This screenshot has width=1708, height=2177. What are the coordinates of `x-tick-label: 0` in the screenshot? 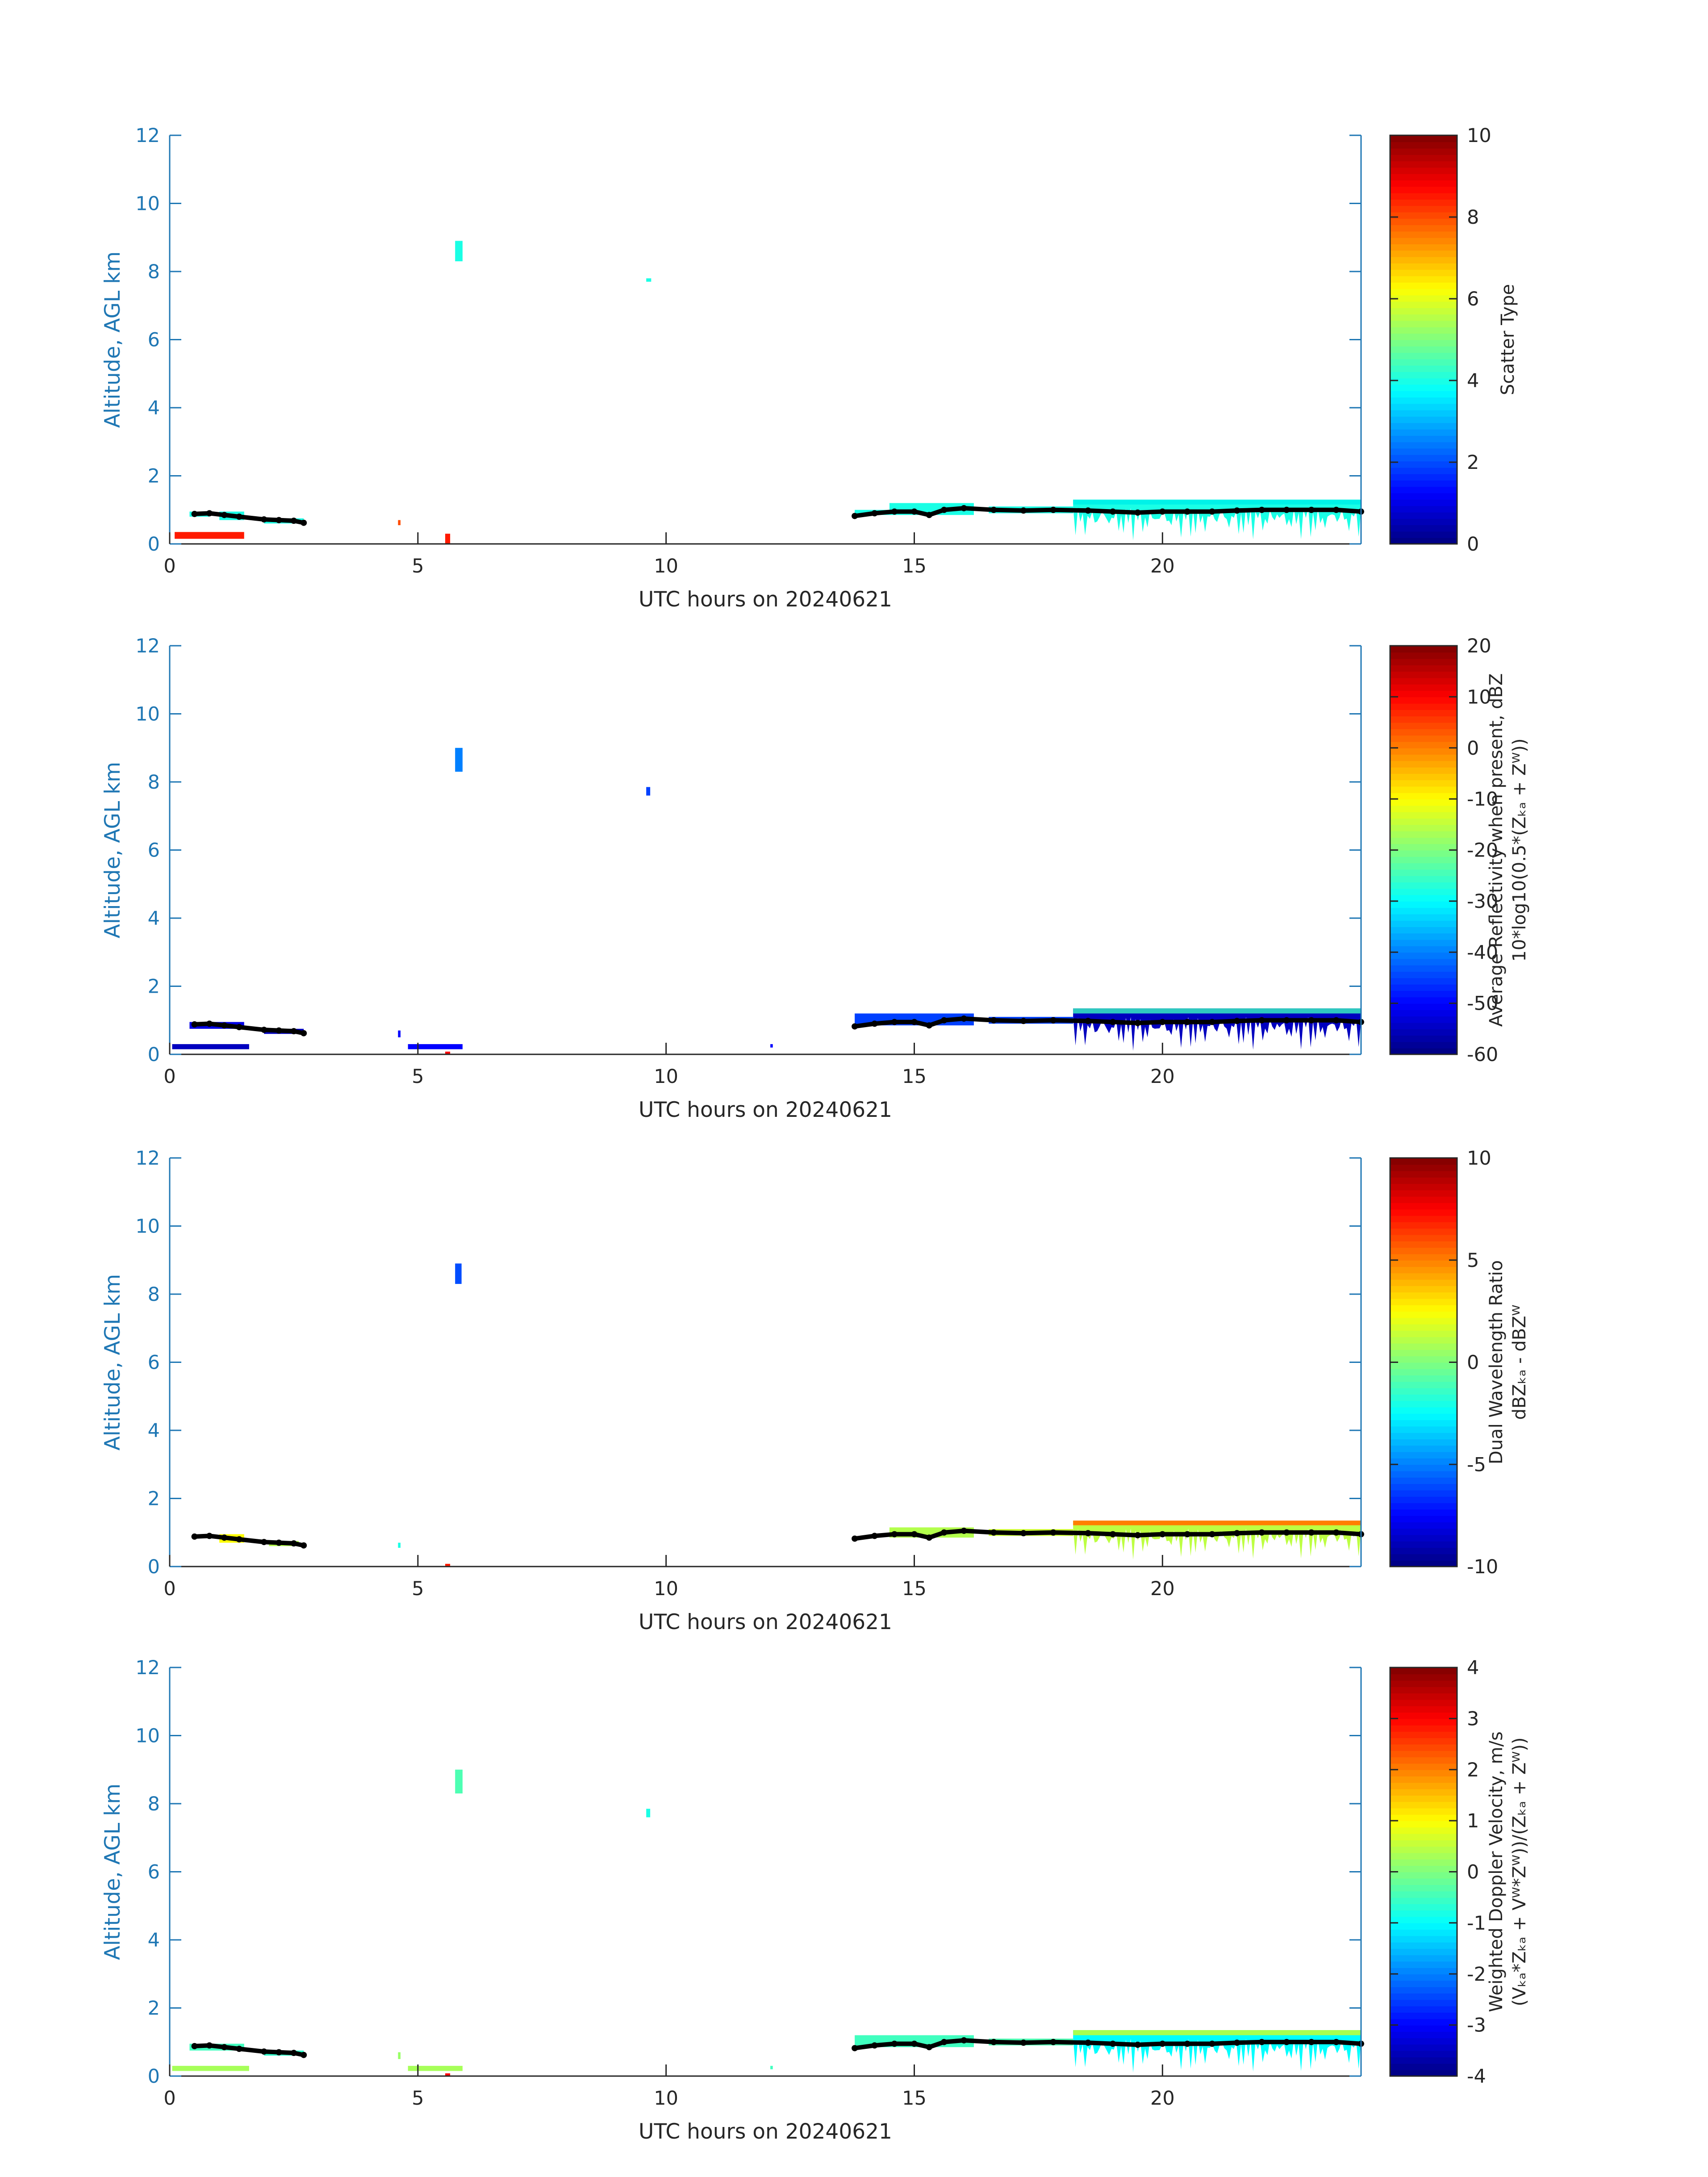 It's located at (169, 2098).